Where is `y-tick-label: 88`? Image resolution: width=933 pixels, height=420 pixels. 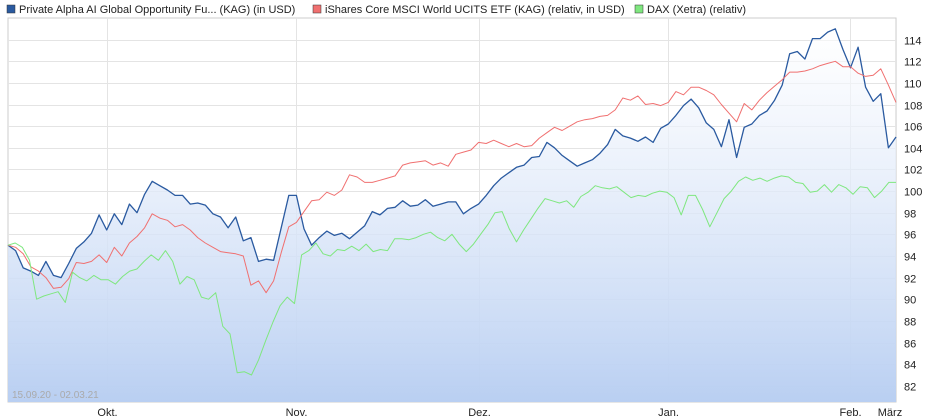
y-tick-label: 88 is located at coordinates (910, 323).